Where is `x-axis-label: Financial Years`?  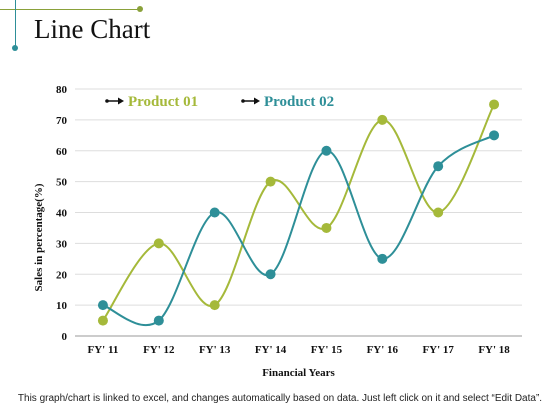 x-axis-label: Financial Years is located at coordinates (298, 373).